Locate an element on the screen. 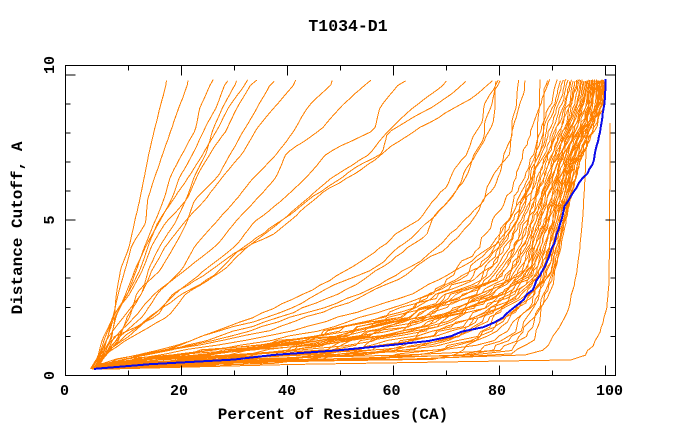  svg-text: 100 is located at coordinates (609, 391).